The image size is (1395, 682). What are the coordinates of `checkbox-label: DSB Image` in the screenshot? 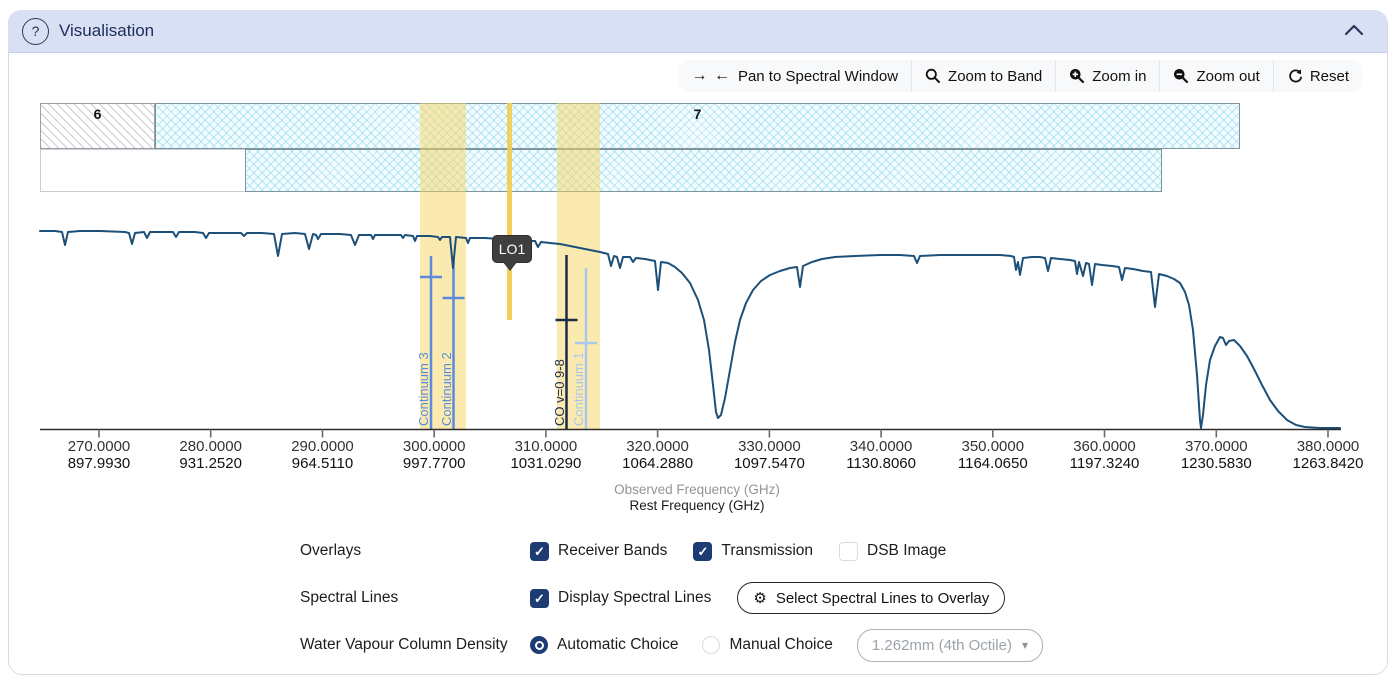 It's located at (907, 550).